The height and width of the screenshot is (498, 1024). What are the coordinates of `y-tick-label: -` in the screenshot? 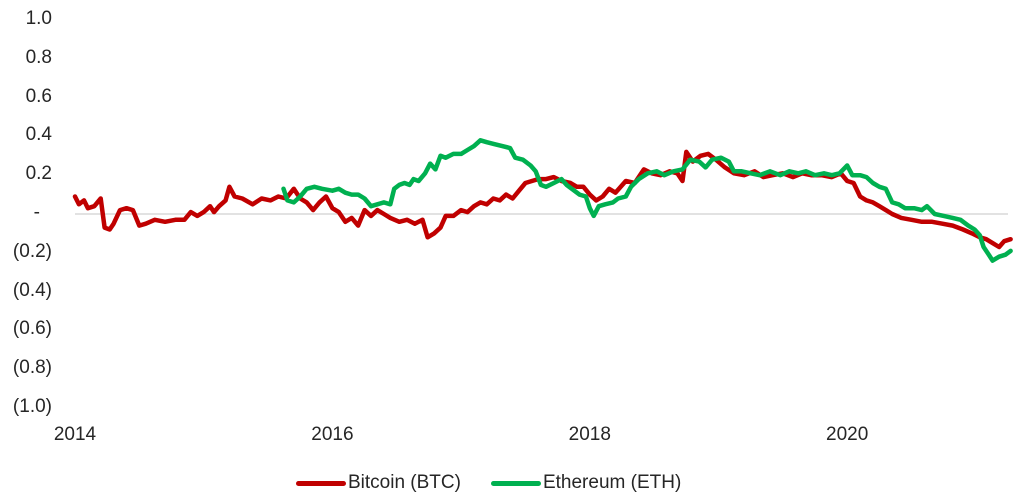 It's located at (36, 212).